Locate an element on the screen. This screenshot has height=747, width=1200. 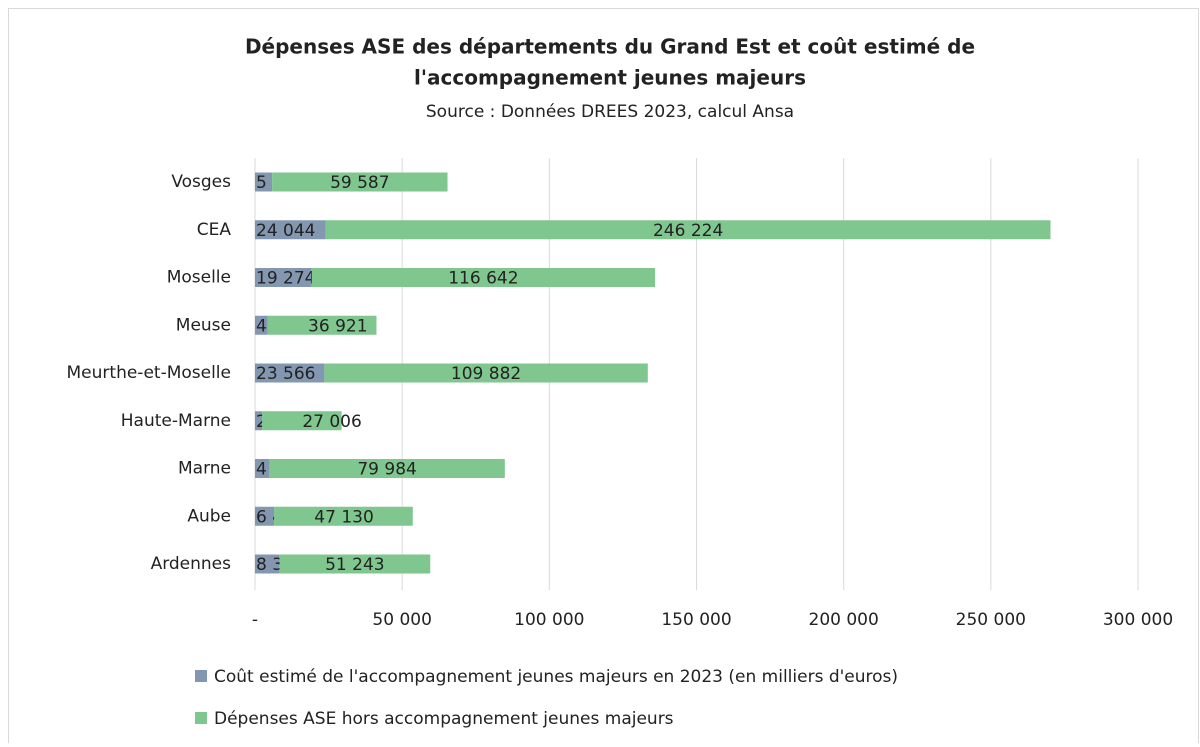
data-label: 27 006 is located at coordinates (331, 422).